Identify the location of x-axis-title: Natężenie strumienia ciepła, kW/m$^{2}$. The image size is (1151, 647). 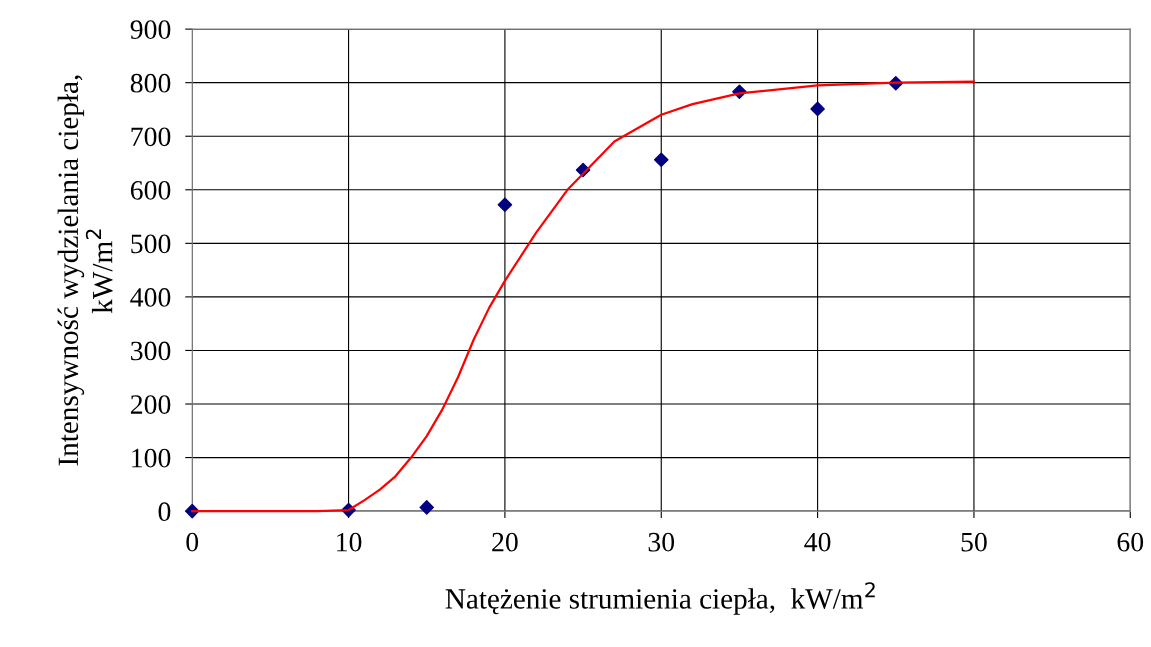
(660, 598).